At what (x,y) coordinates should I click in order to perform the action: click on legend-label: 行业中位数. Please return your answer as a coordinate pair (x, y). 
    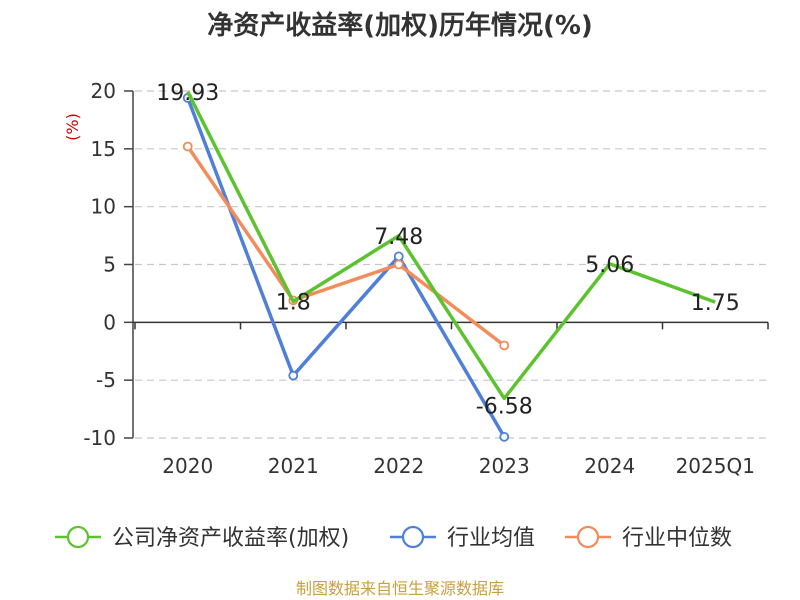
    Looking at the image, I should click on (677, 538).